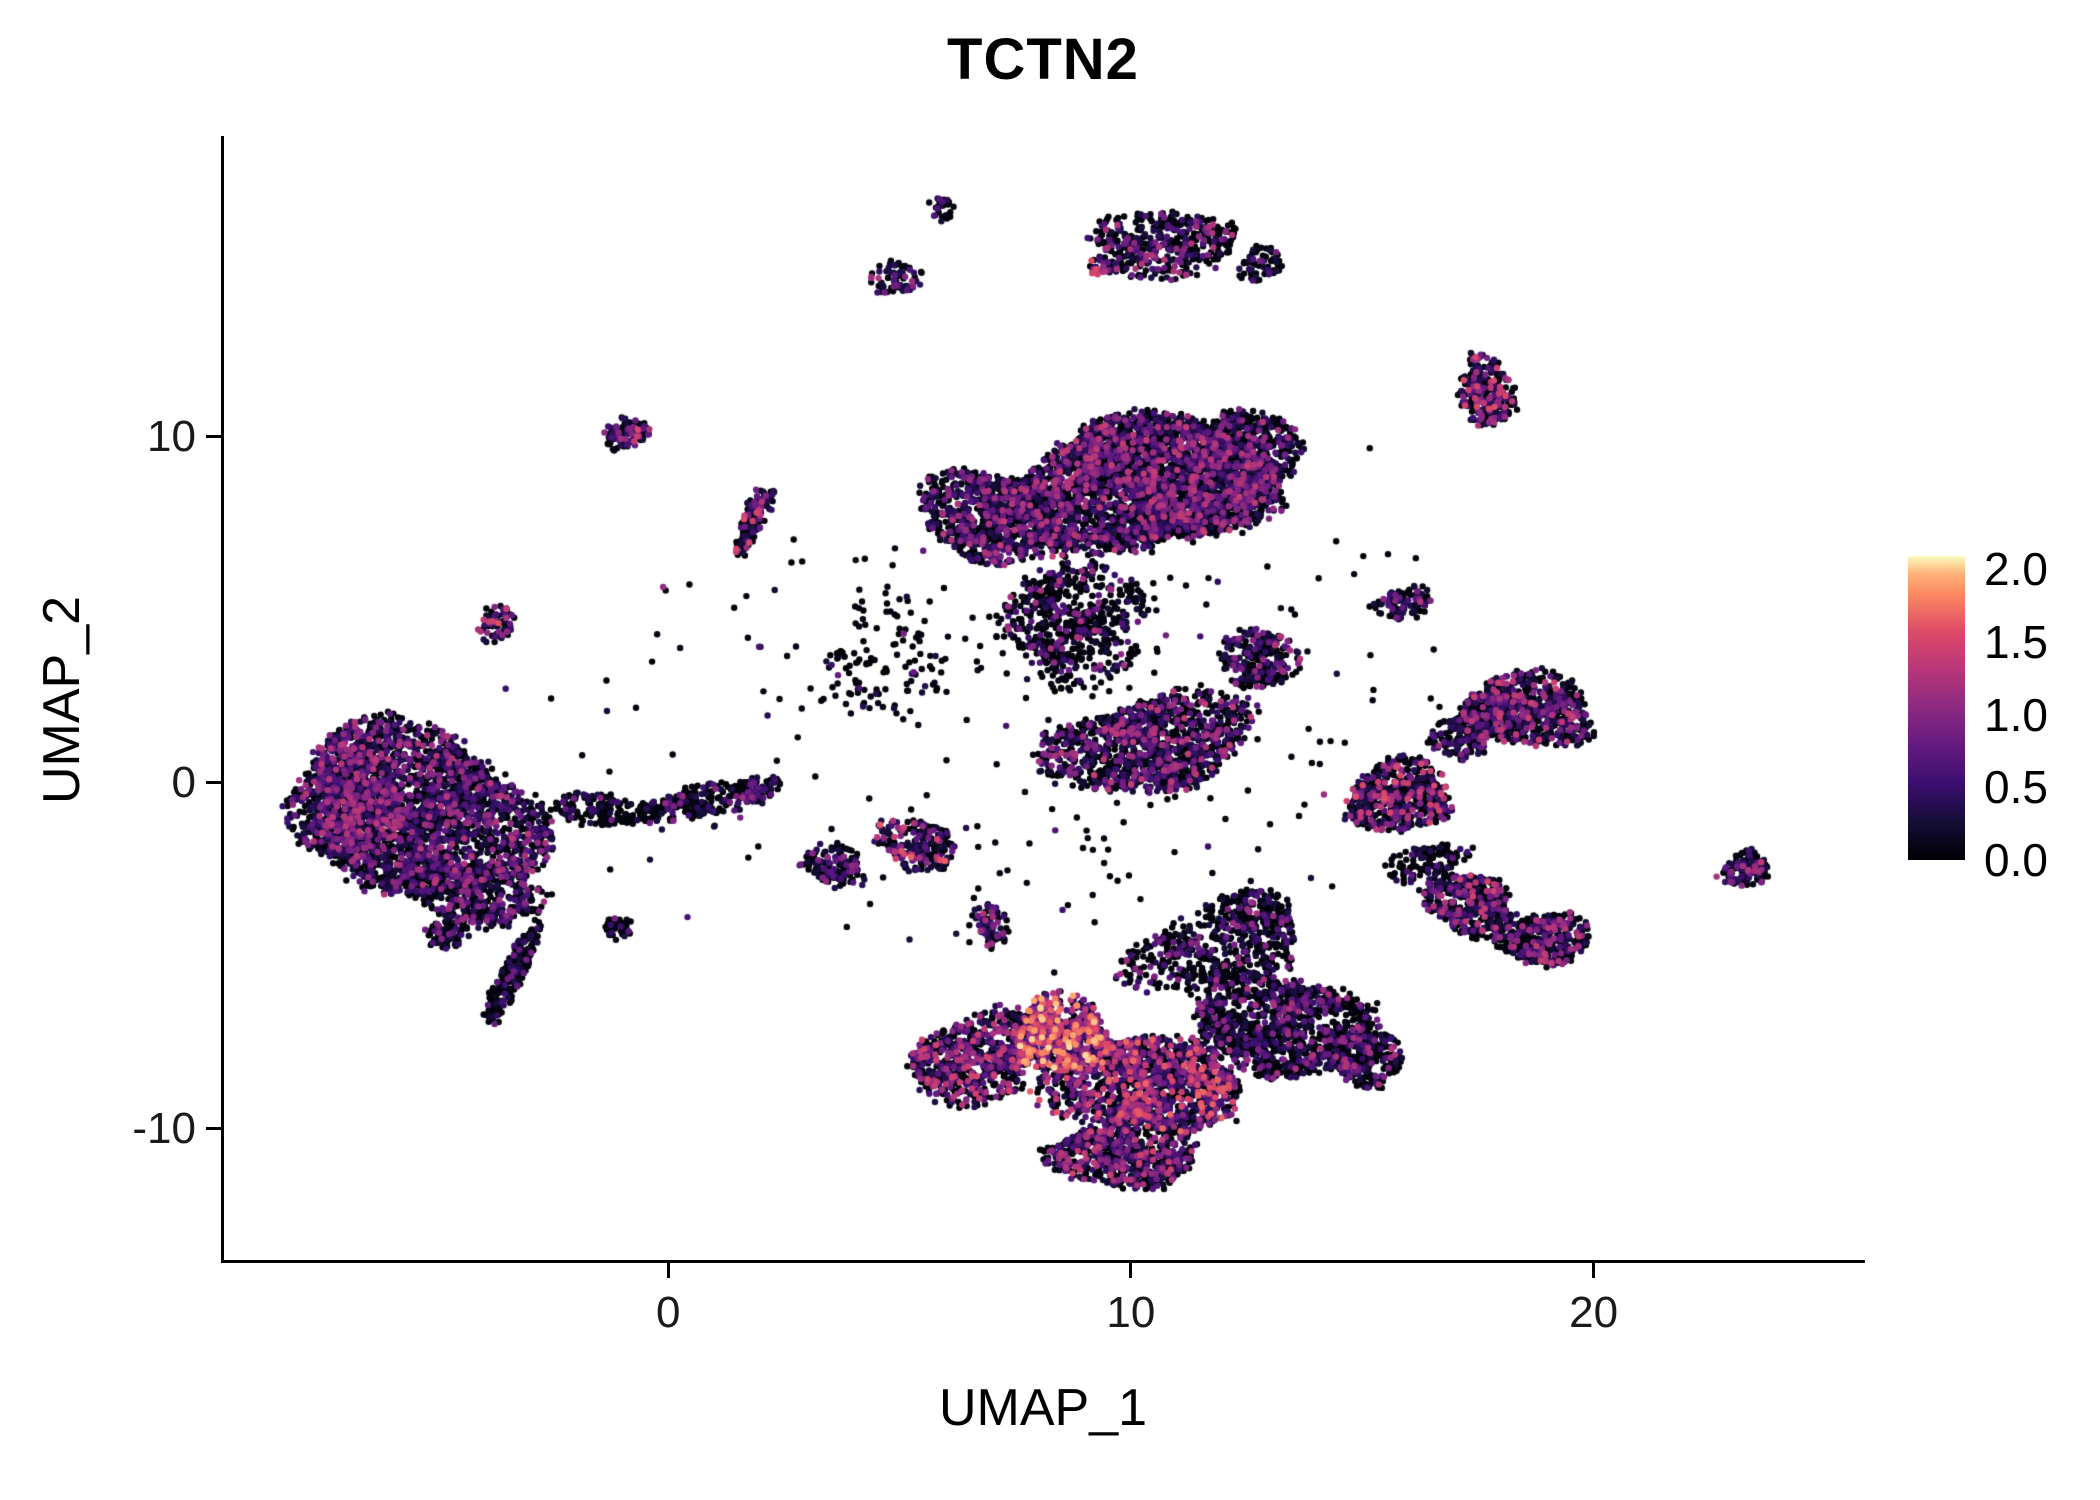 This screenshot has width=2100, height=1500. Describe the element at coordinates (171, 436) in the screenshot. I see `y-tick-label: 10` at that location.